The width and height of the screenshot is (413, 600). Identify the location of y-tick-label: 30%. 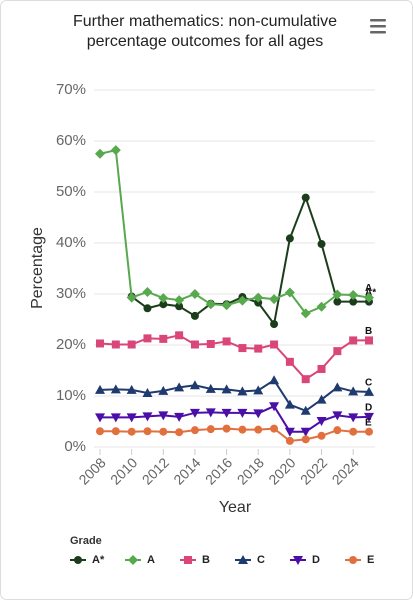
(71, 293).